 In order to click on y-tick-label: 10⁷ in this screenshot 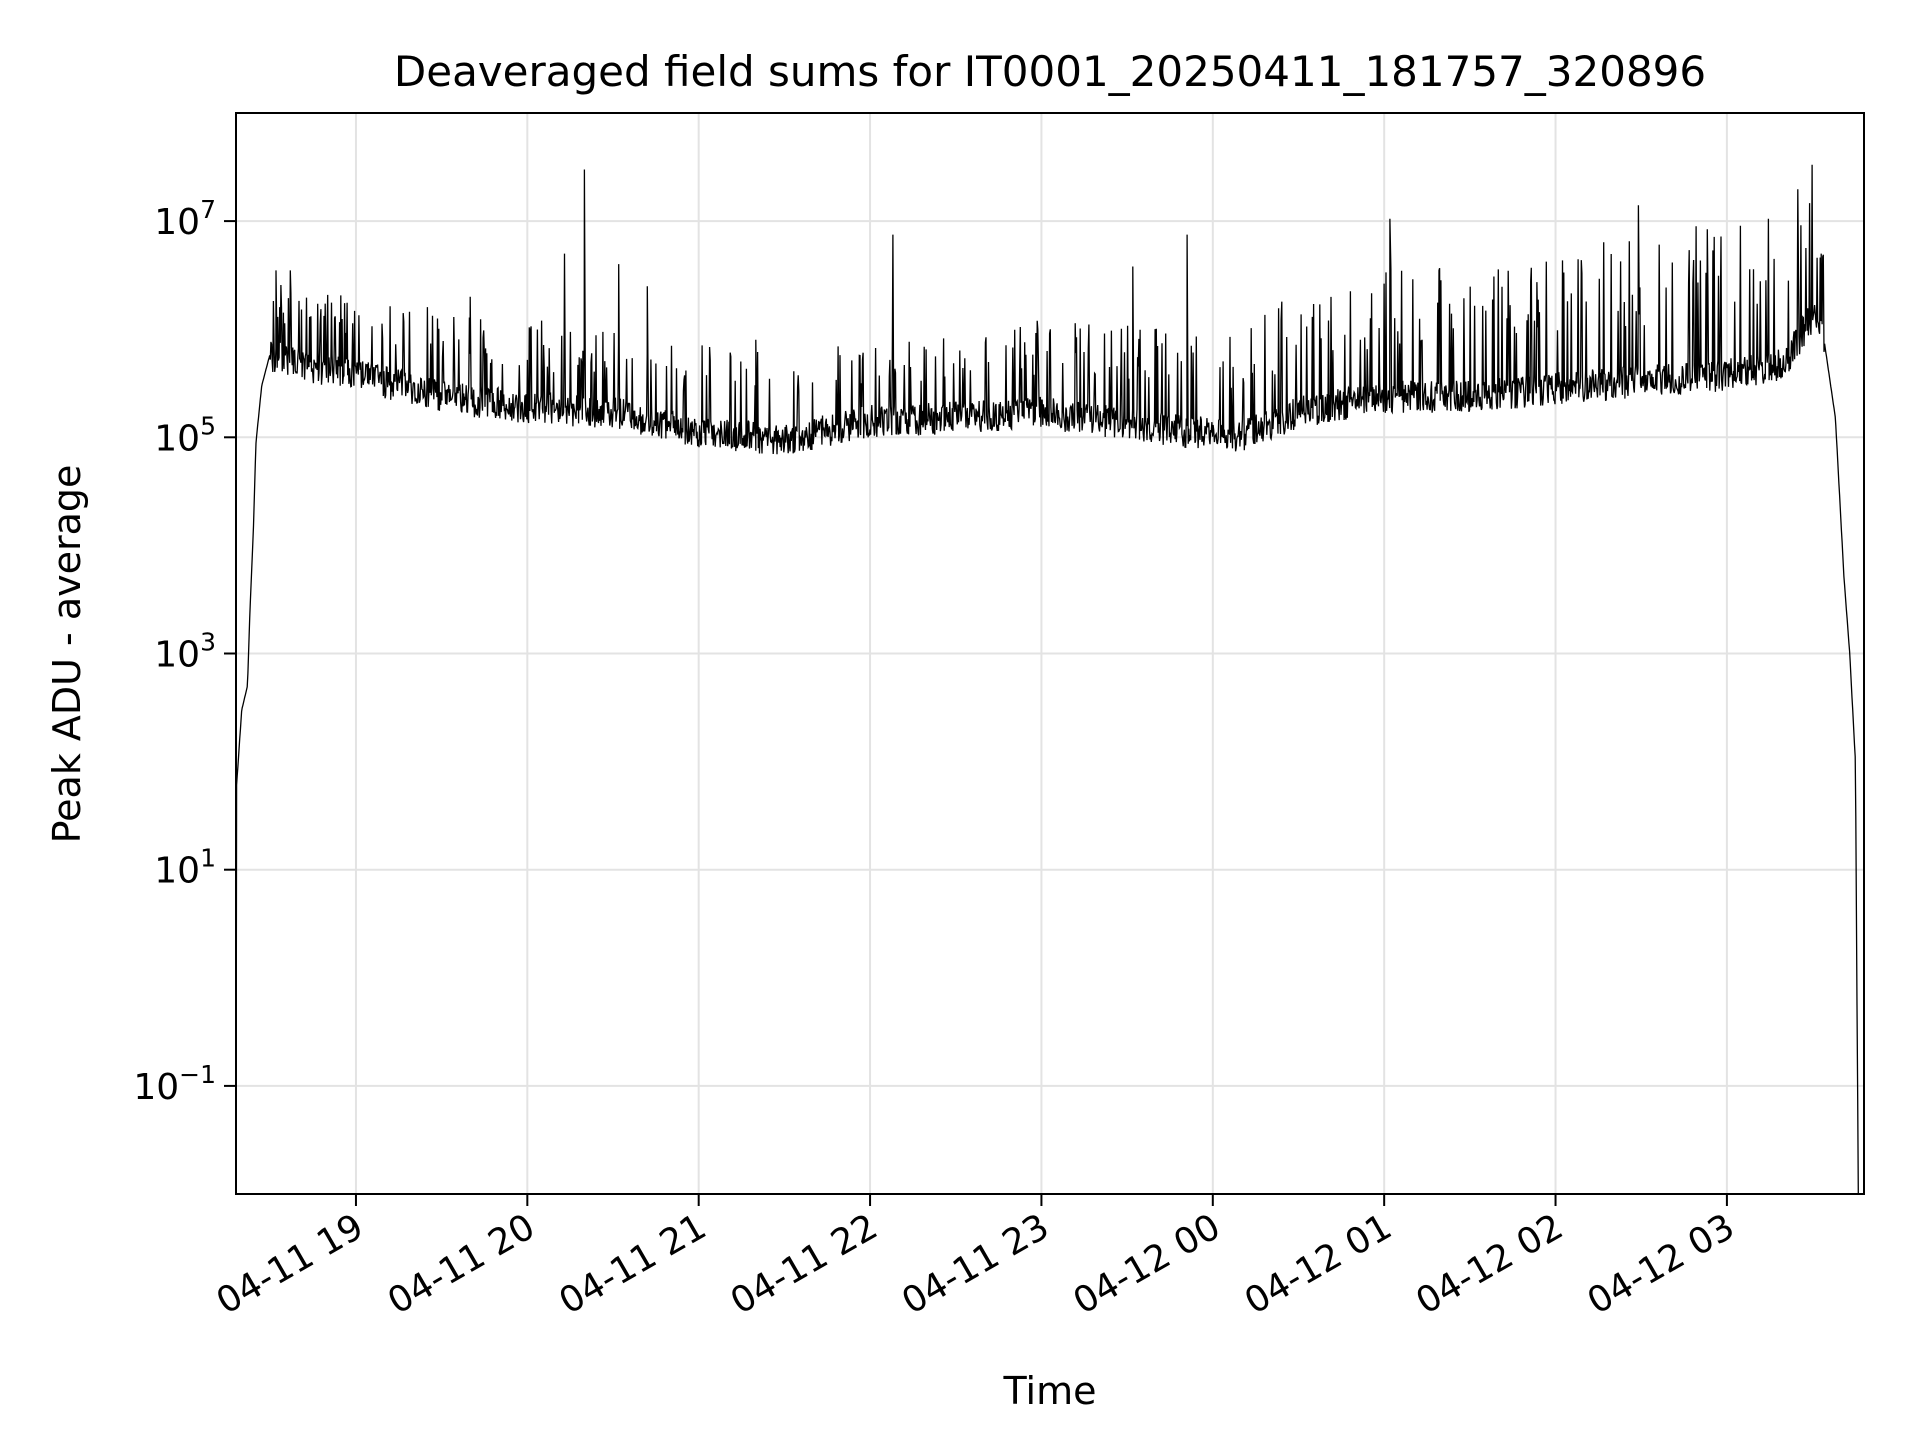, I will do `click(185, 219)`.